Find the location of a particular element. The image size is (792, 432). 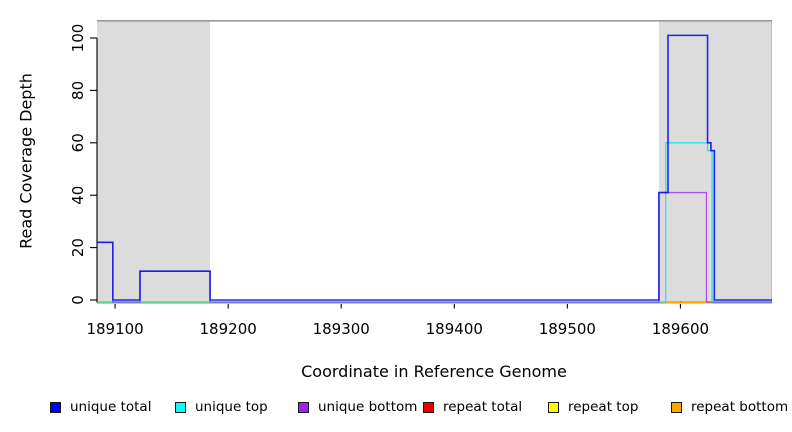

legend-label: unique total is located at coordinates (111, 407).